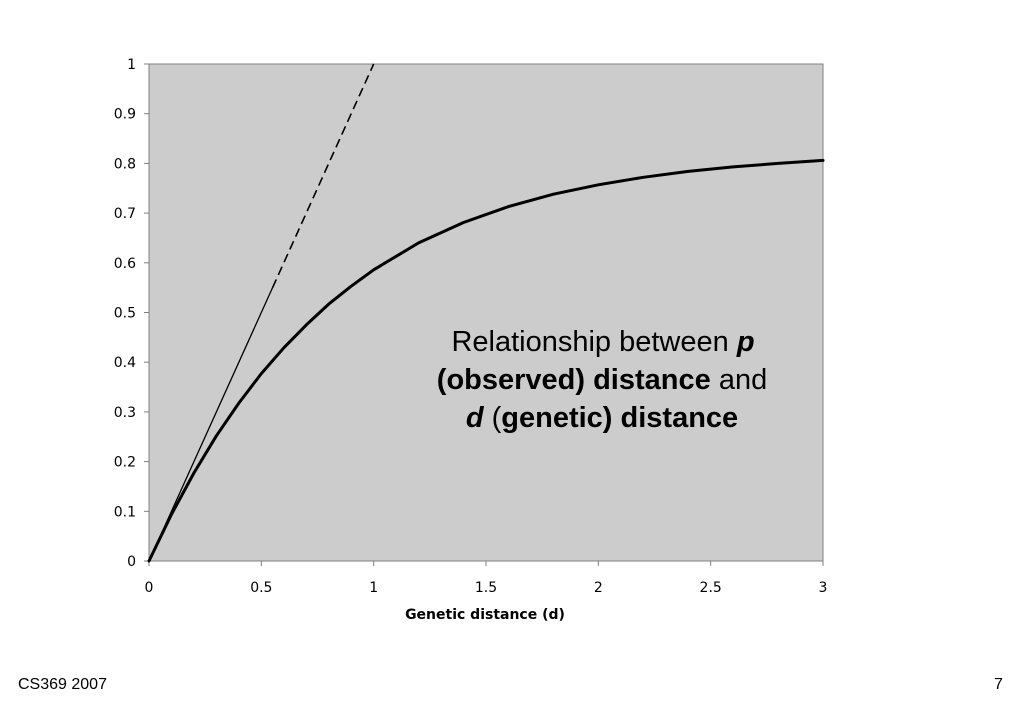 The image size is (1023, 708). What do you see at coordinates (261, 588) in the screenshot?
I see `x-tick-label: 0.5` at bounding box center [261, 588].